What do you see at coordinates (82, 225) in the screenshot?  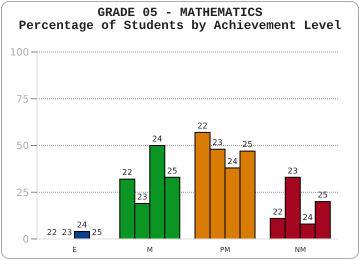 I see `series-label: 24` at bounding box center [82, 225].